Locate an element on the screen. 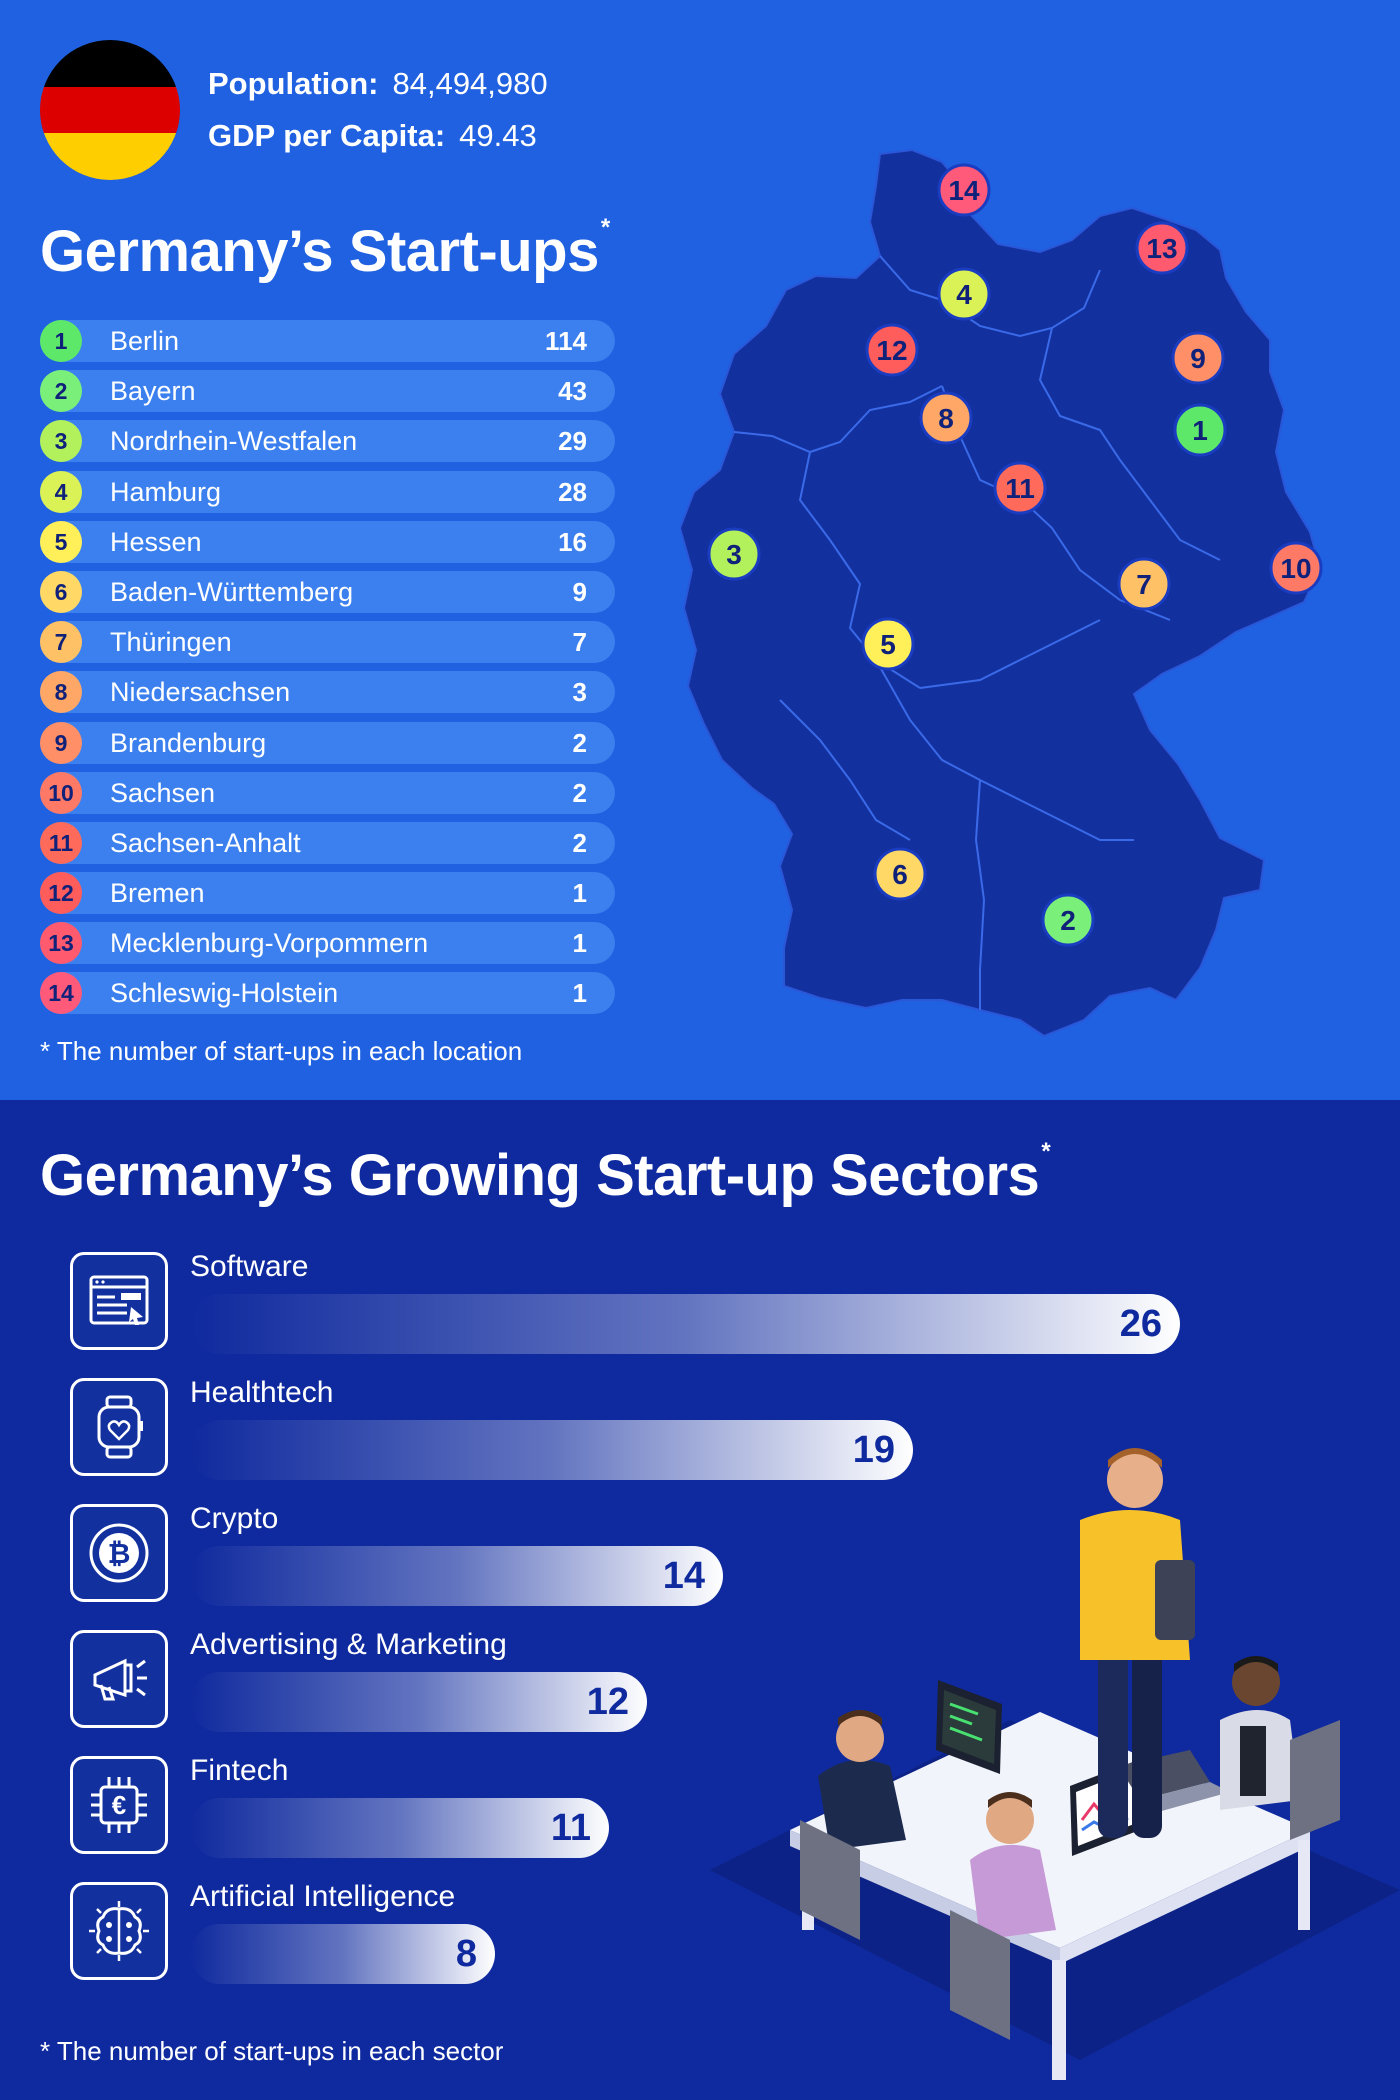 The image size is (1400, 2100). desk-top is located at coordinates (1050, 1830).